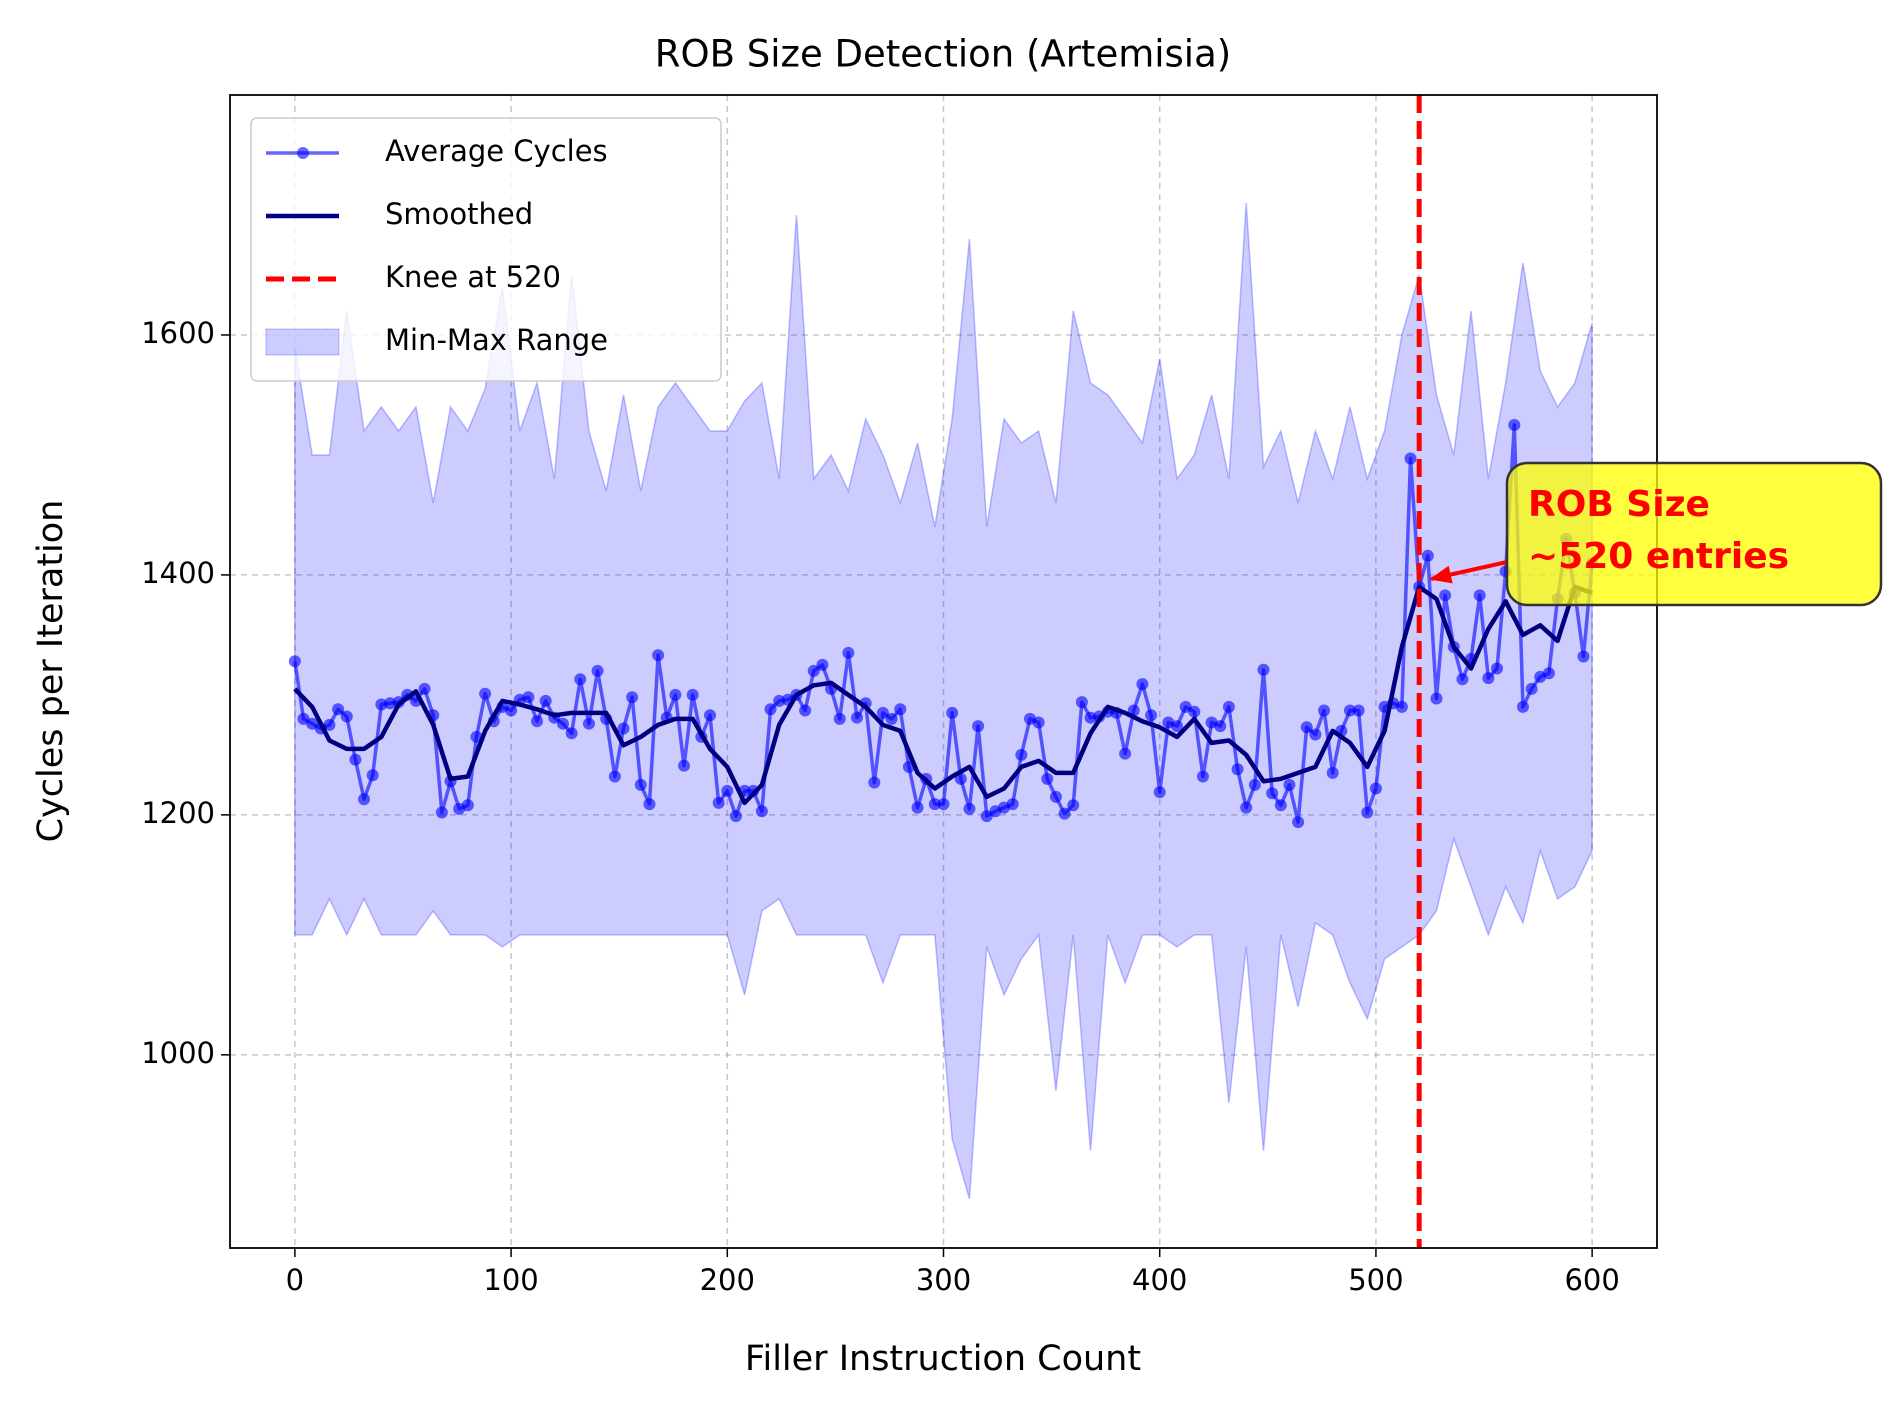 Image resolution: width=1890 pixels, height=1403 pixels. I want to click on annotation-text: ROB Size, so click(1619, 504).